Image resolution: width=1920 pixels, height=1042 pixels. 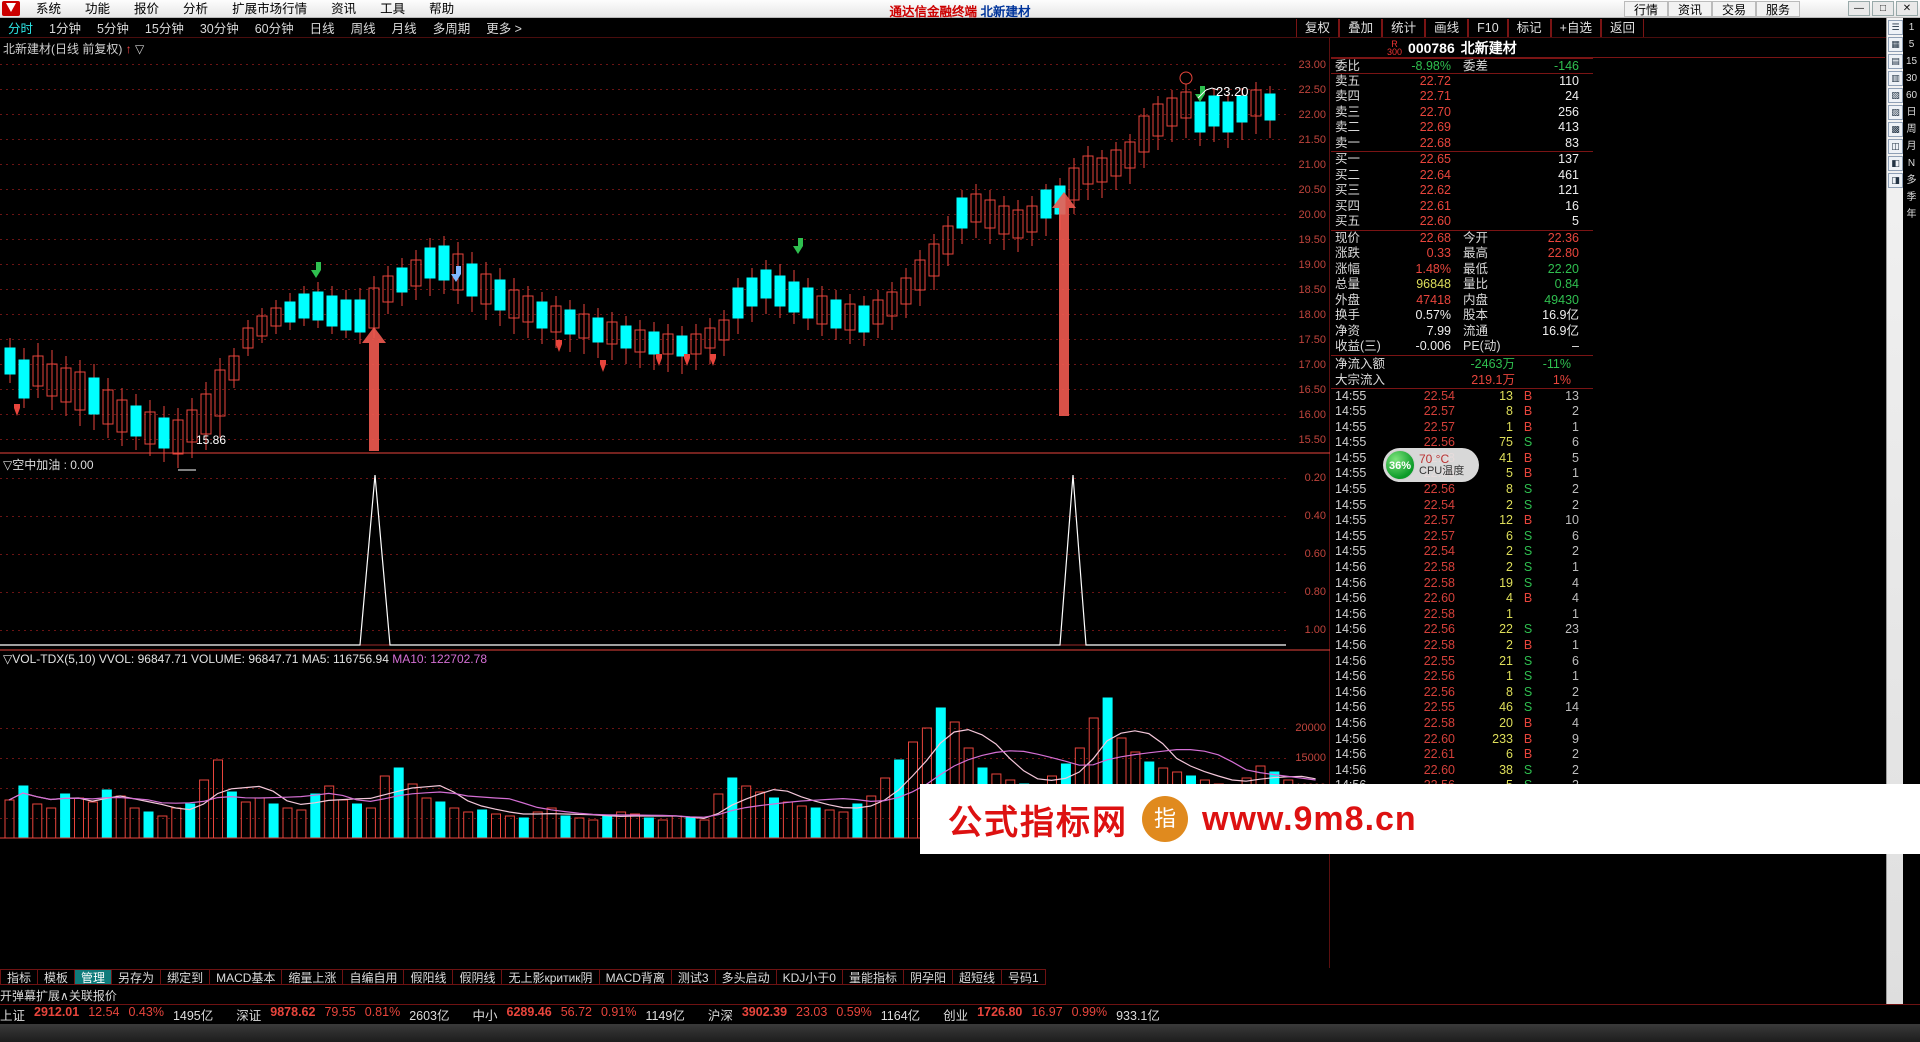 What do you see at coordinates (693, 977) in the screenshot?
I see `indicator-button: 测试3` at bounding box center [693, 977].